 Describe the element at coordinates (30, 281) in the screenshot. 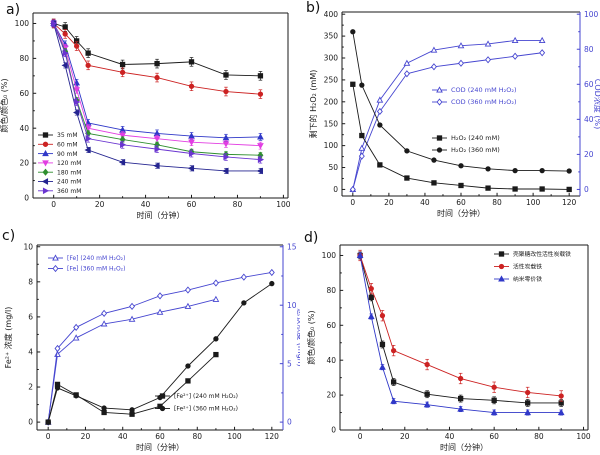

I see `svg-text: 8` at that location.